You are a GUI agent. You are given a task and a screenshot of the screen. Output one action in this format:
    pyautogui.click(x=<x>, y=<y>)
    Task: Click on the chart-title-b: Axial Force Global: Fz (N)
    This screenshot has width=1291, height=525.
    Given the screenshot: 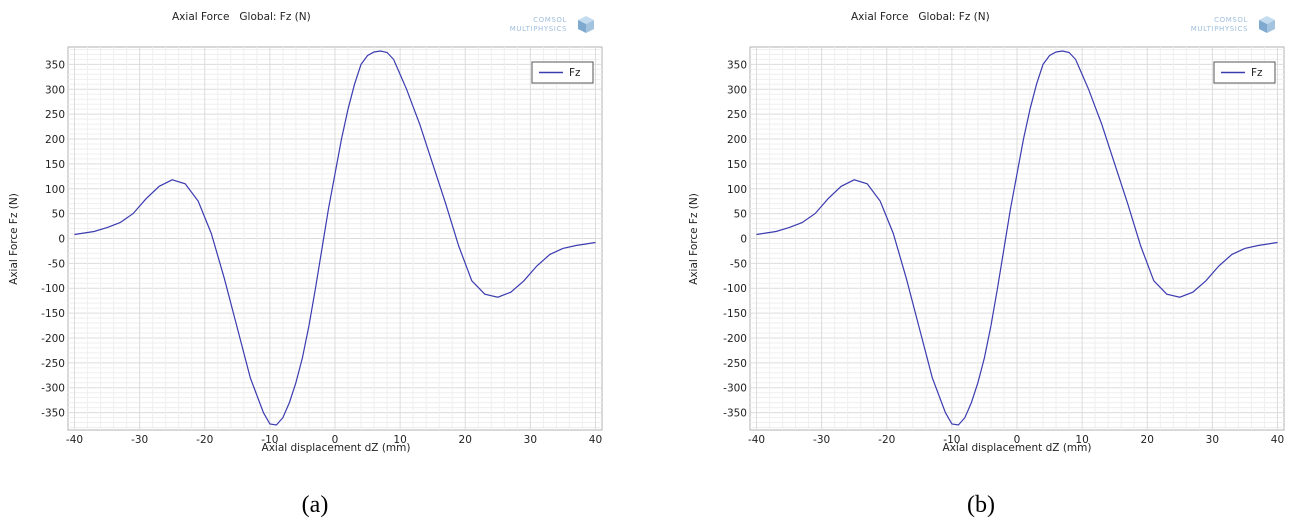 What is the action you would take?
    pyautogui.click(x=920, y=17)
    